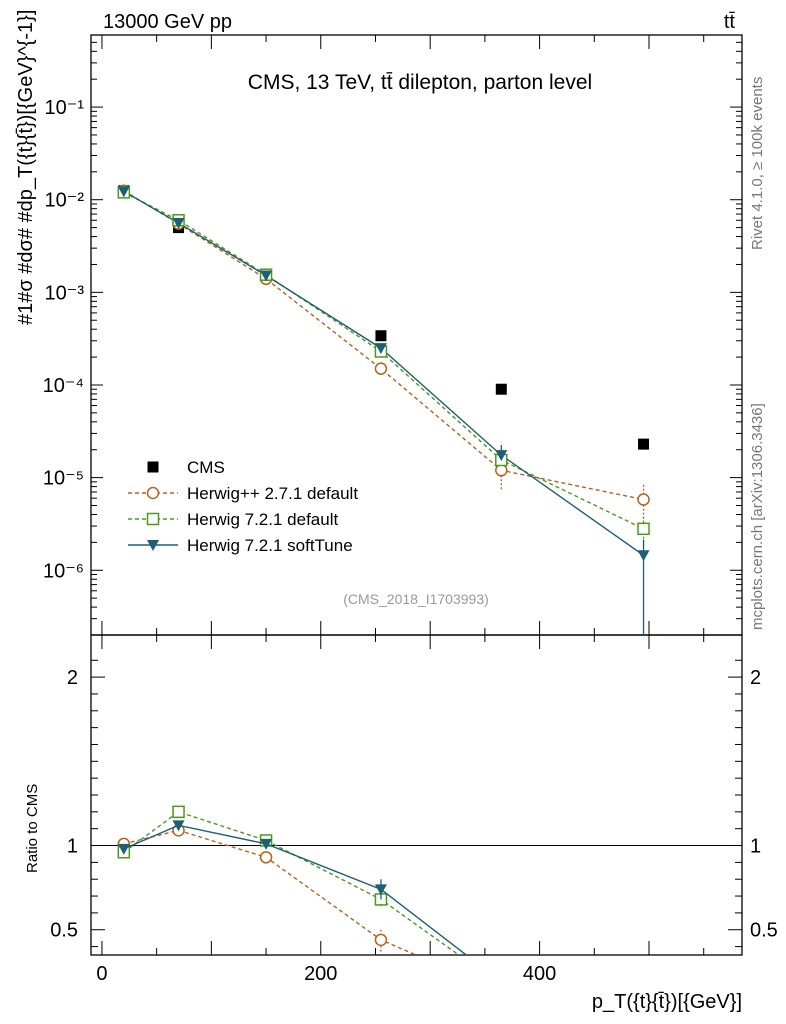  I want to click on ratio-series-group, so click(383, 901).